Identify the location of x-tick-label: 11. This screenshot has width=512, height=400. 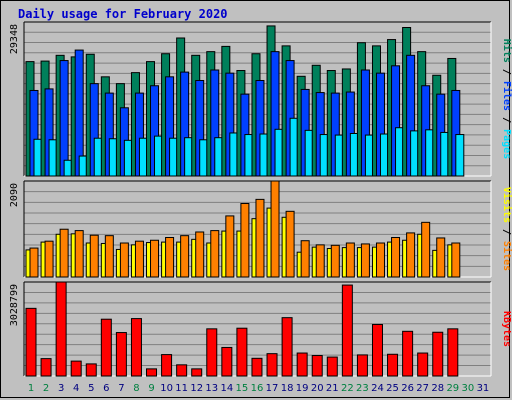
(181, 388).